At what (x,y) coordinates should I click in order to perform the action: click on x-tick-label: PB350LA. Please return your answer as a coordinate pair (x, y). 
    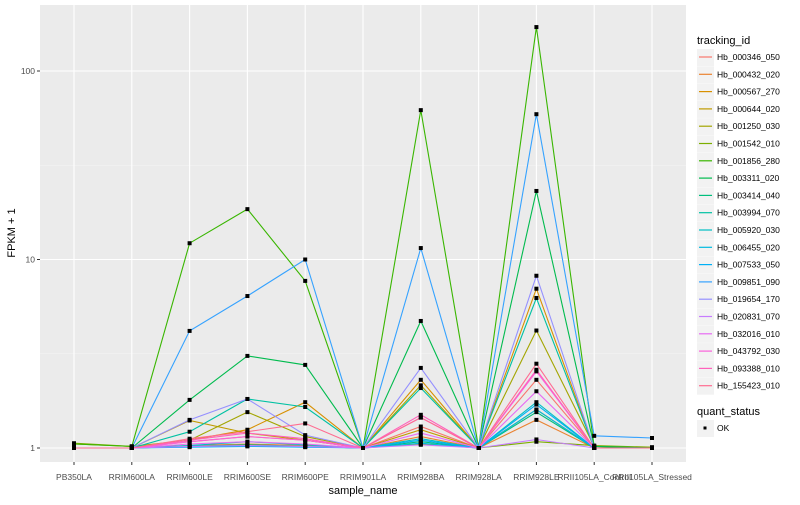
    Looking at the image, I should click on (74, 477).